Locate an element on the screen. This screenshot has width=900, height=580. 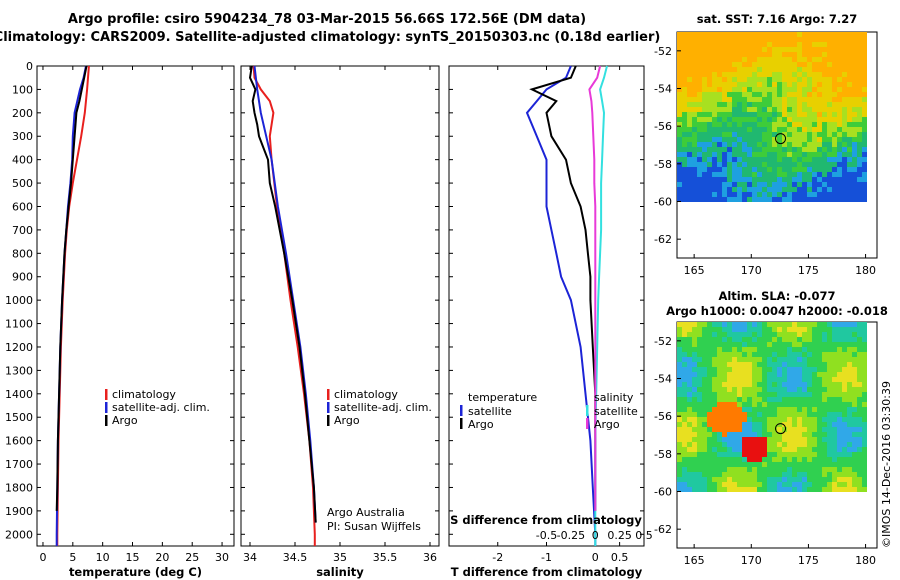
y-tick-label: 2000 is located at coordinates (19, 534).